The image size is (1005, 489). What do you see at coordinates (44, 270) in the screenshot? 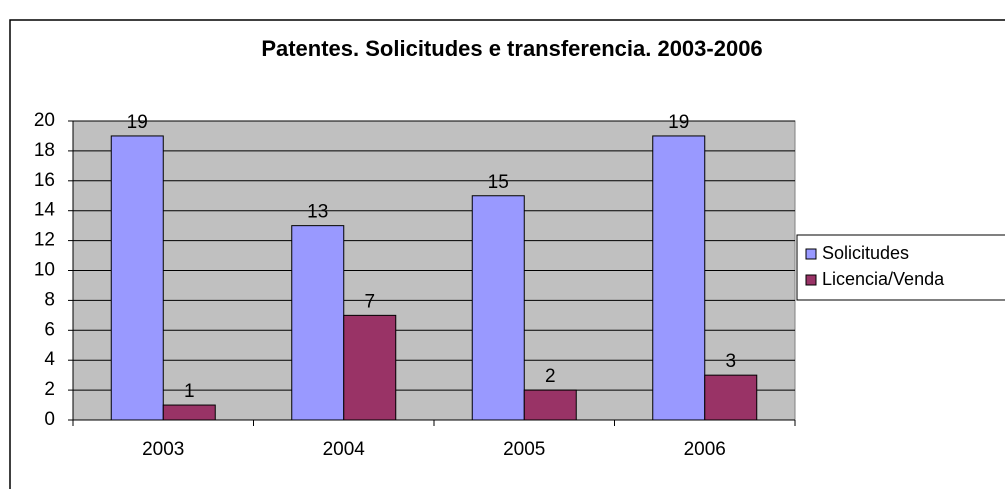
I see `y-tick-label: 10` at bounding box center [44, 270].